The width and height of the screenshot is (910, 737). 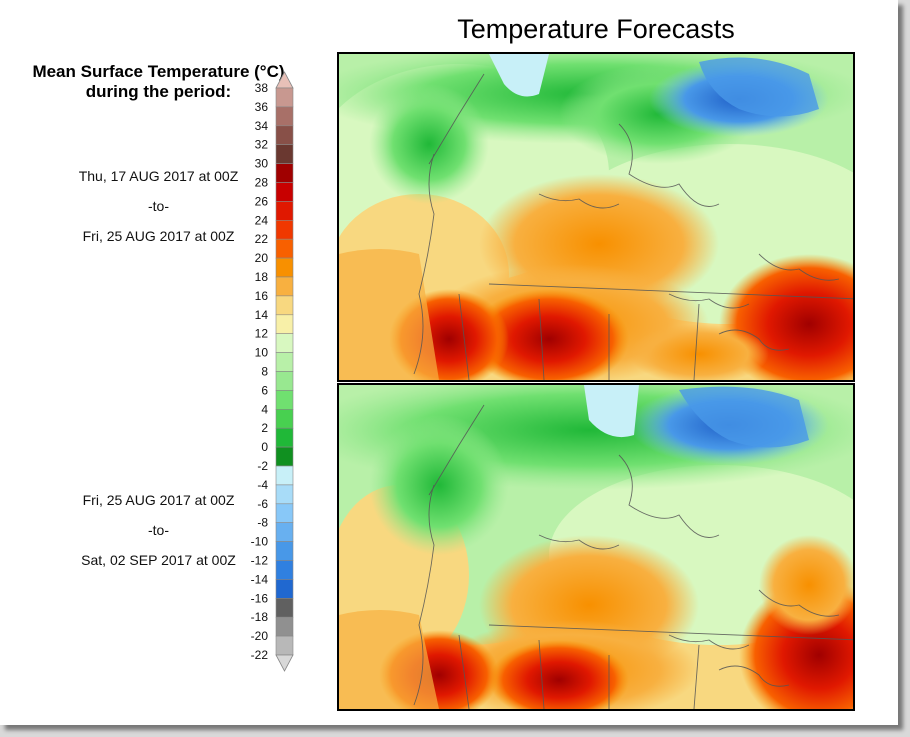 I want to click on colorbar-tick-label: 38, so click(x=262, y=88).